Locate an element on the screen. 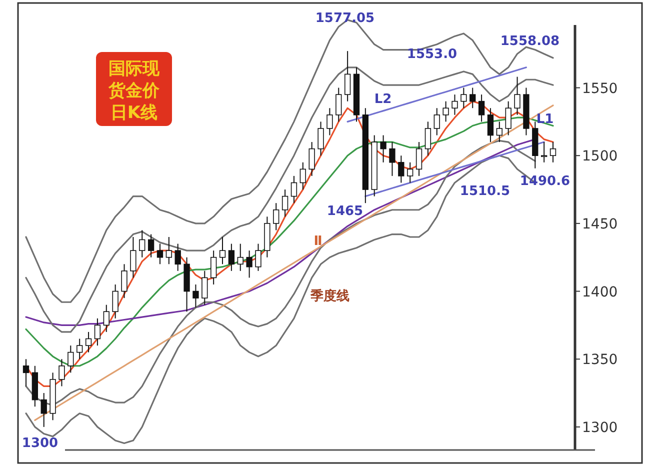  annotation: 1558.08 is located at coordinates (530, 41).